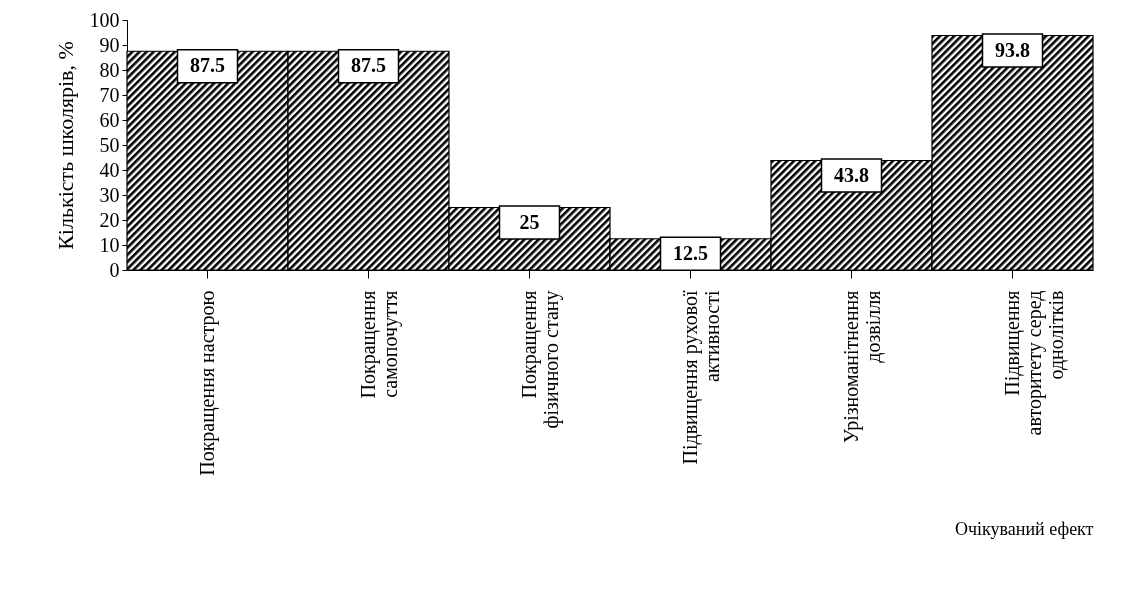 Image resolution: width=1125 pixels, height=595 pixels. What do you see at coordinates (109, 94) in the screenshot?
I see `y-tick-label: 70` at bounding box center [109, 94].